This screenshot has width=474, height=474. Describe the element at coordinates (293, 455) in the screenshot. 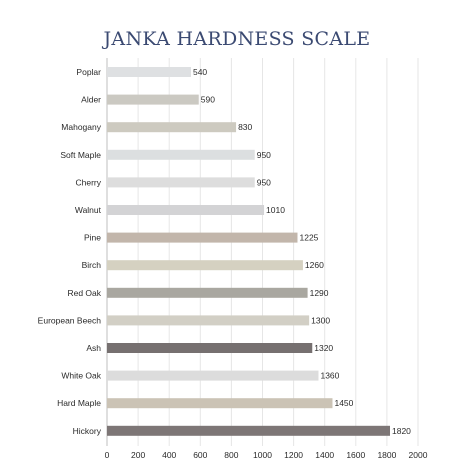

I see `x-tick-label: 1200` at that location.